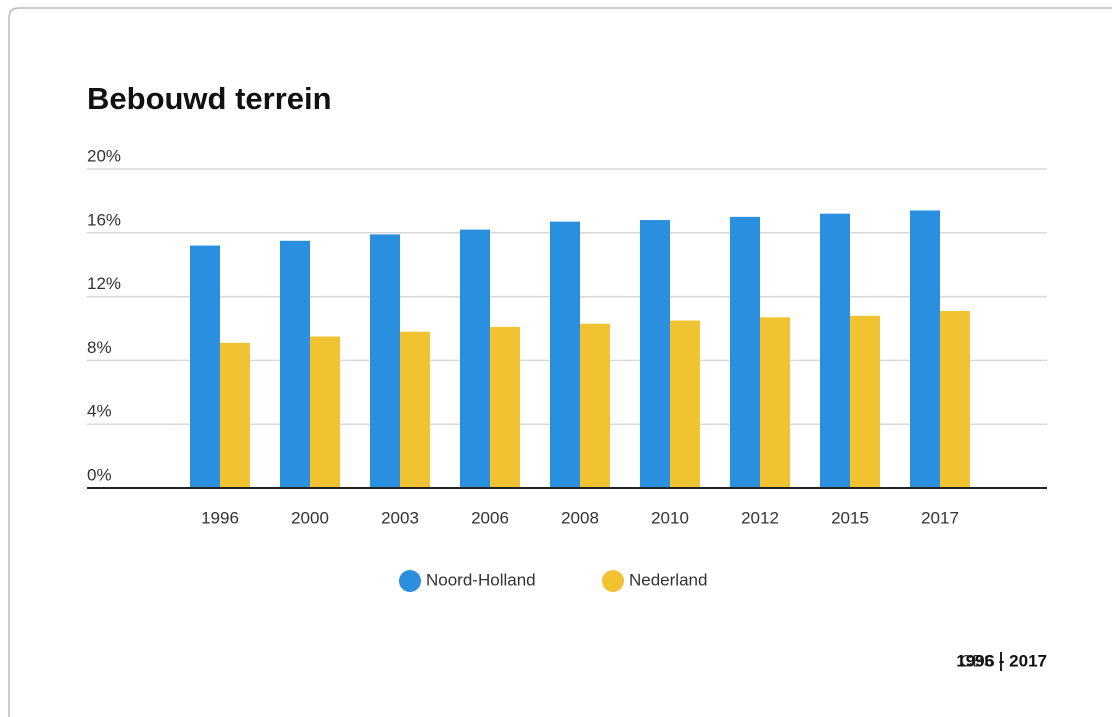 The image size is (1112, 717). Describe the element at coordinates (99, 347) in the screenshot. I see `y-tick-label: 8%` at that location.